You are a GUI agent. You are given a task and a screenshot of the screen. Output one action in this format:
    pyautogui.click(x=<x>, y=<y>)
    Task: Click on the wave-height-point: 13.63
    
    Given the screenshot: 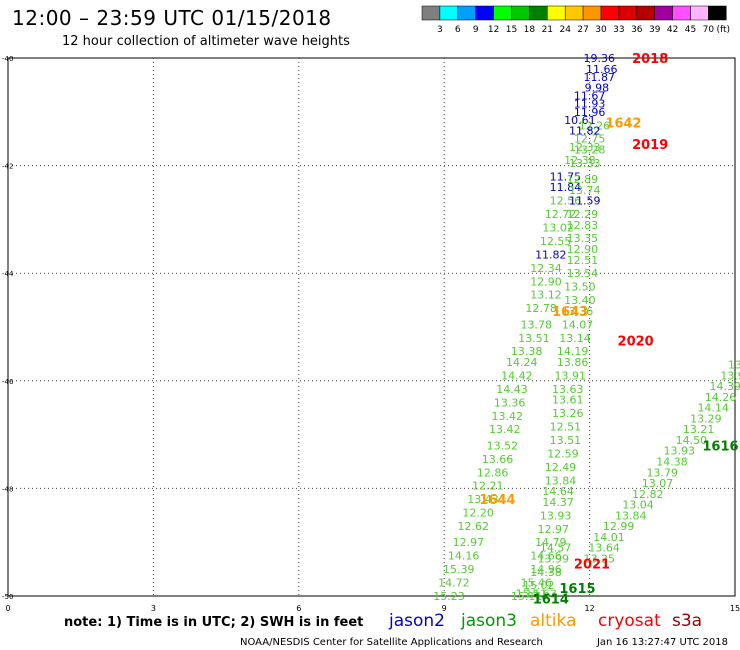 What is the action you would take?
    pyautogui.click(x=568, y=389)
    